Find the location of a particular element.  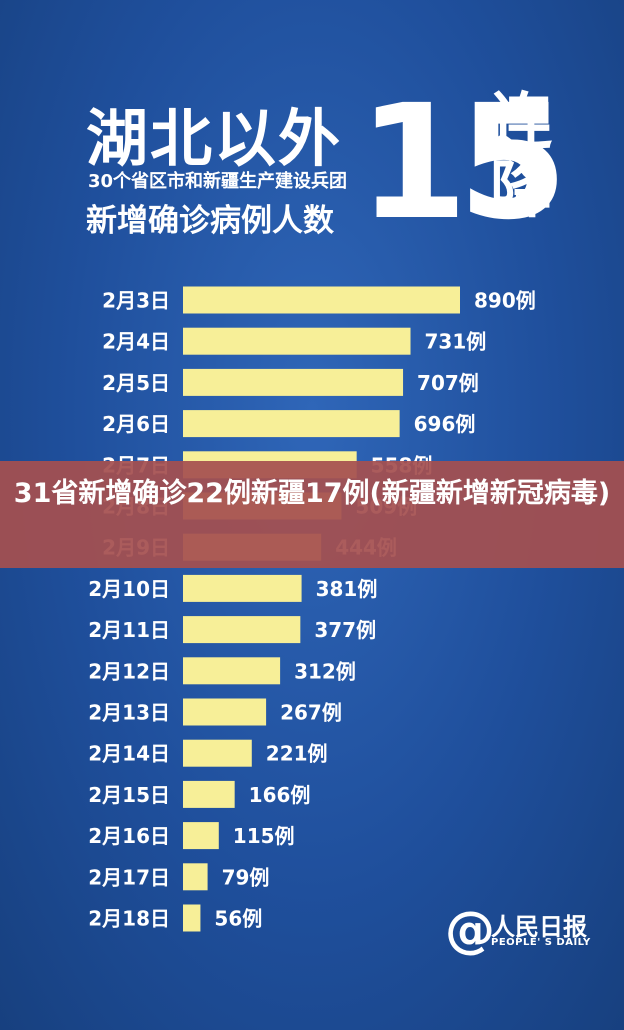

date-label: 2月10日 is located at coordinates (129, 589).